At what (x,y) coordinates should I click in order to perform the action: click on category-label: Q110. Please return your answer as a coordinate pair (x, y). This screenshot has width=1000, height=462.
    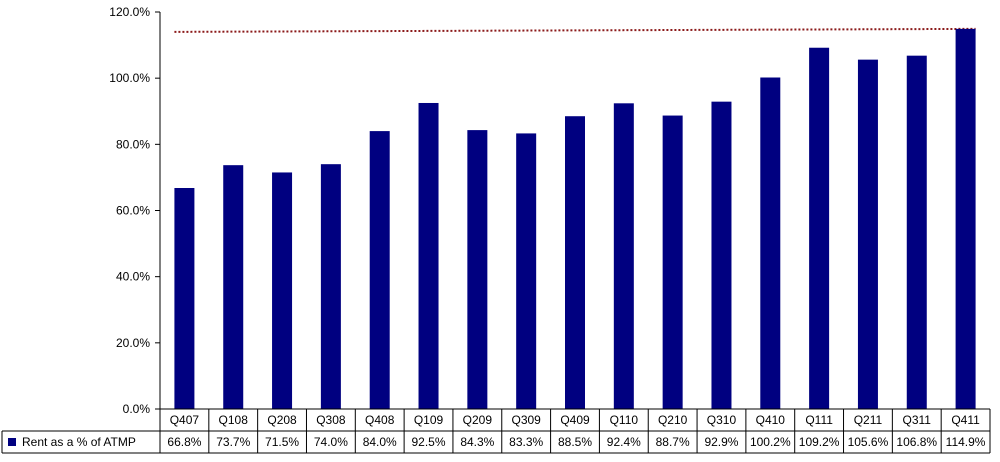
    Looking at the image, I should click on (624, 420).